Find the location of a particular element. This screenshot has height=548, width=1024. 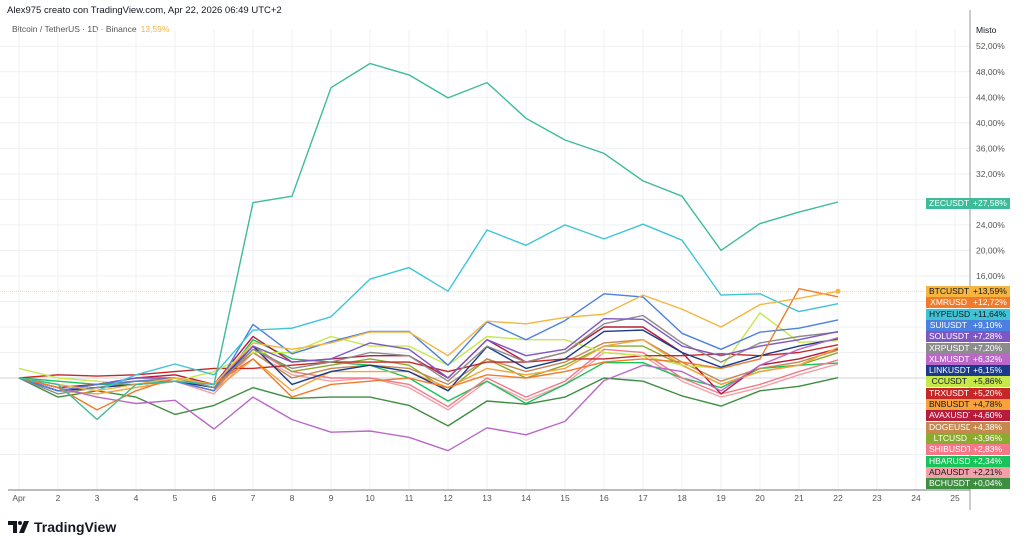

price-tag-linkusdt: LINKUSDT +6,15% is located at coordinates (968, 371).